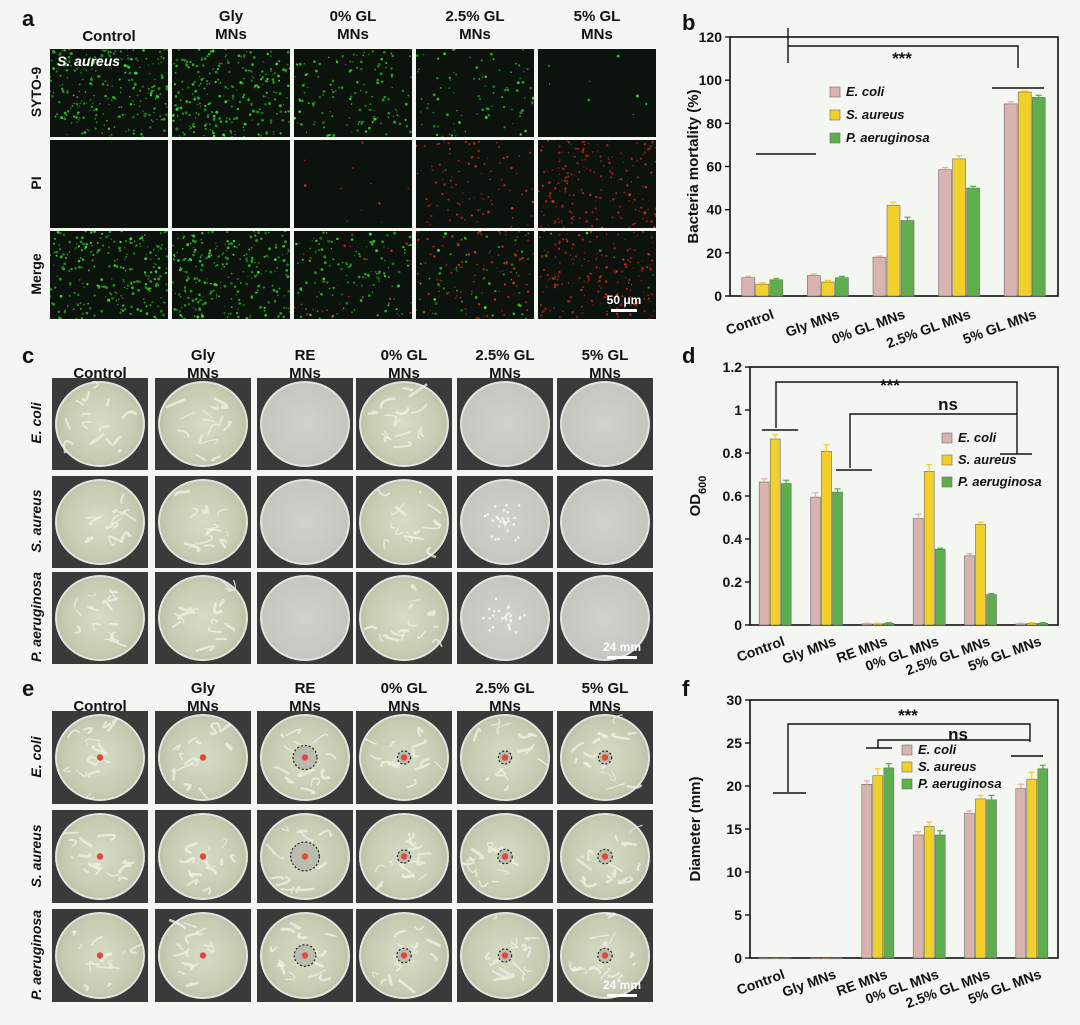 Image resolution: width=1080 pixels, height=1025 pixels. What do you see at coordinates (695, 828) in the screenshot?
I see `y-axis-label: Diameter (mm)` at bounding box center [695, 828].